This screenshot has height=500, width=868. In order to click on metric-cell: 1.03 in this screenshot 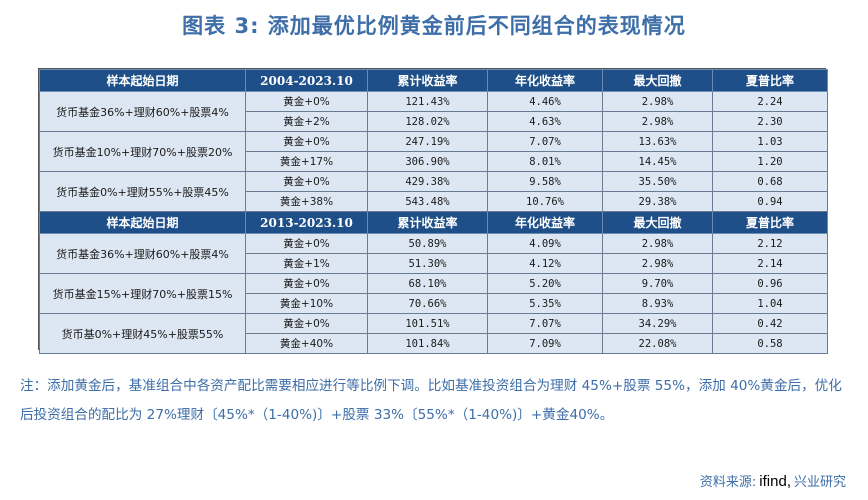, I will do `click(770, 141)`.